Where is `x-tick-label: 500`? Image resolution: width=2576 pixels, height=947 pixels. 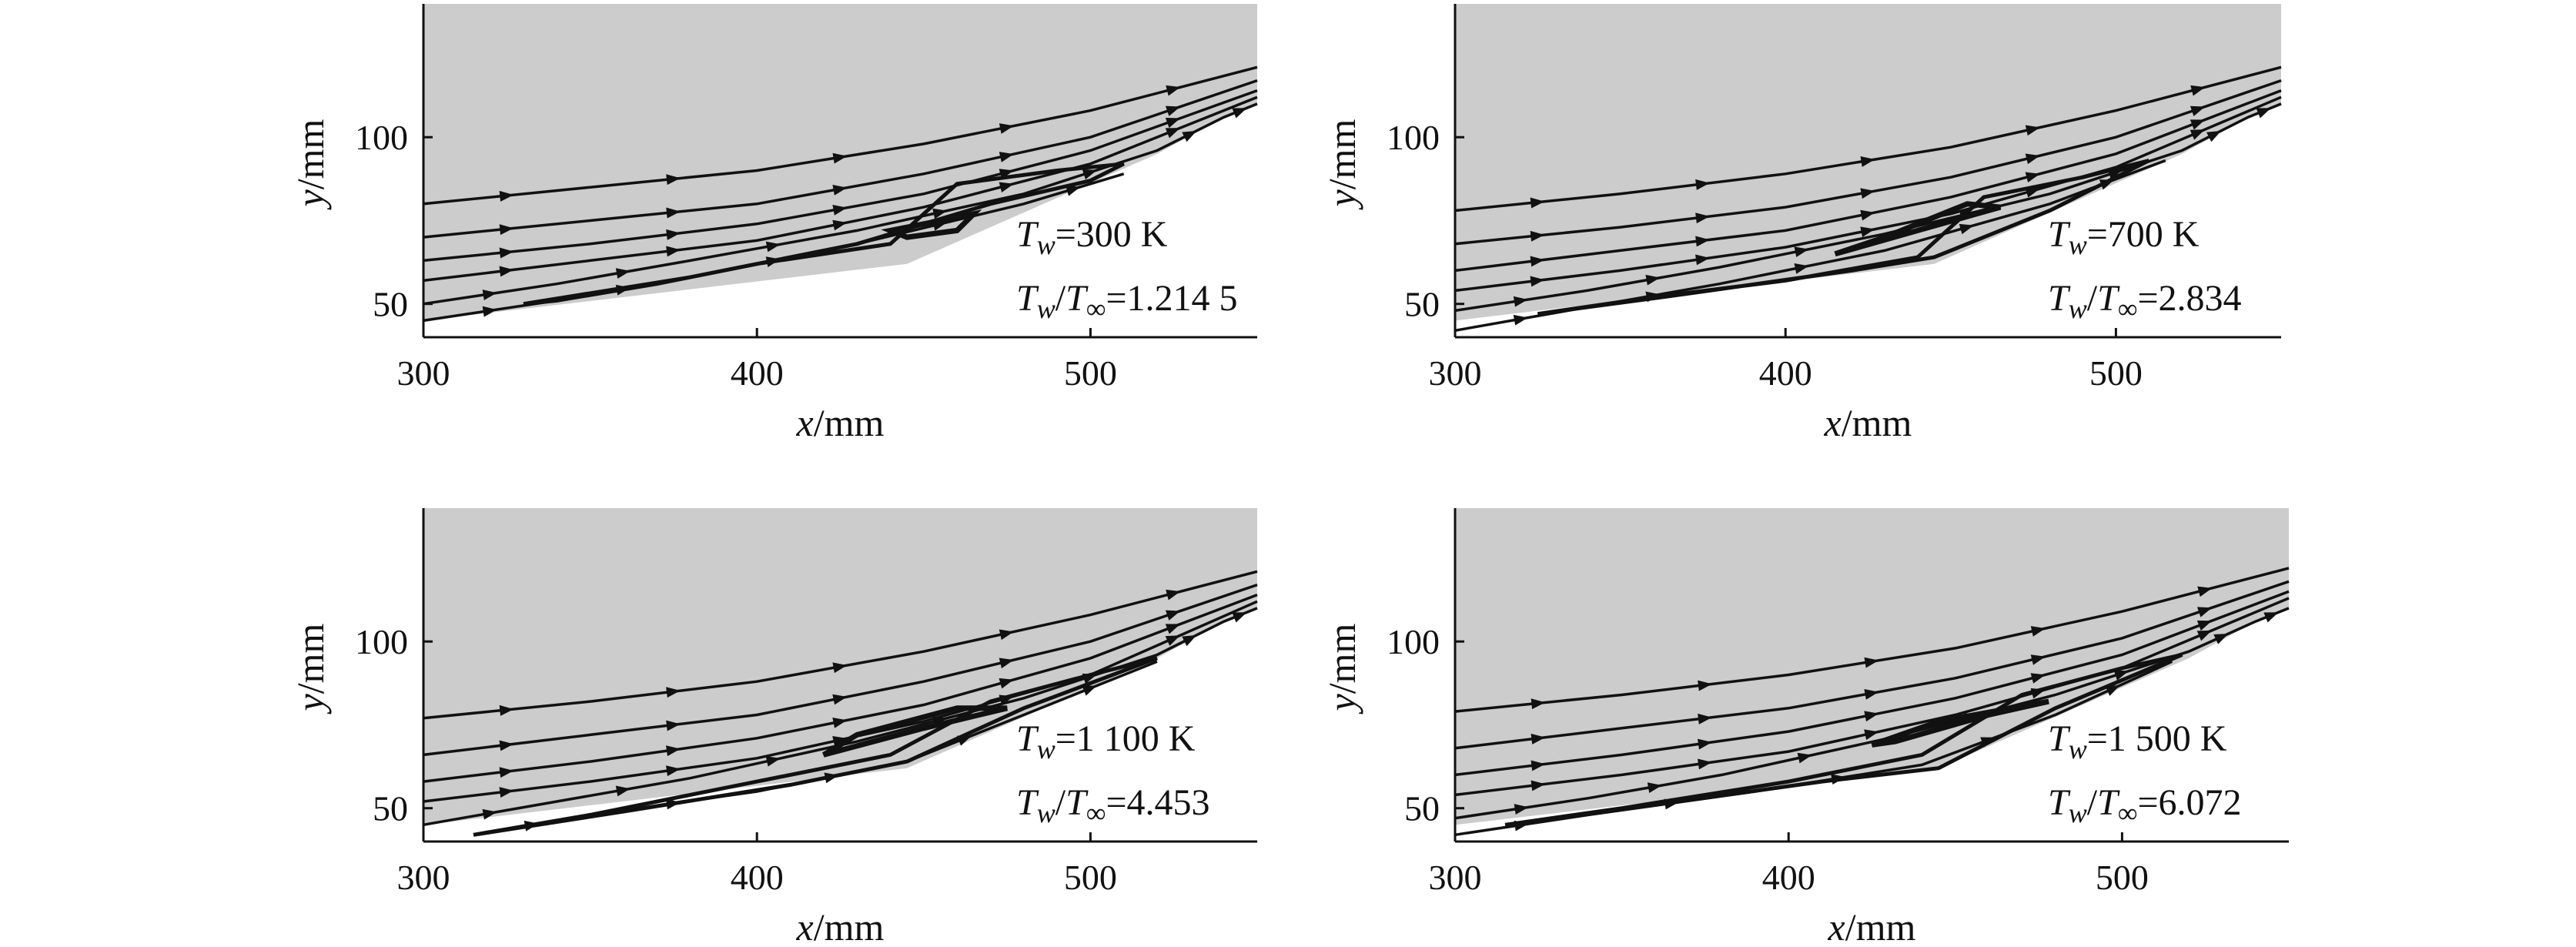 x-tick-label: 500 is located at coordinates (2116, 373).